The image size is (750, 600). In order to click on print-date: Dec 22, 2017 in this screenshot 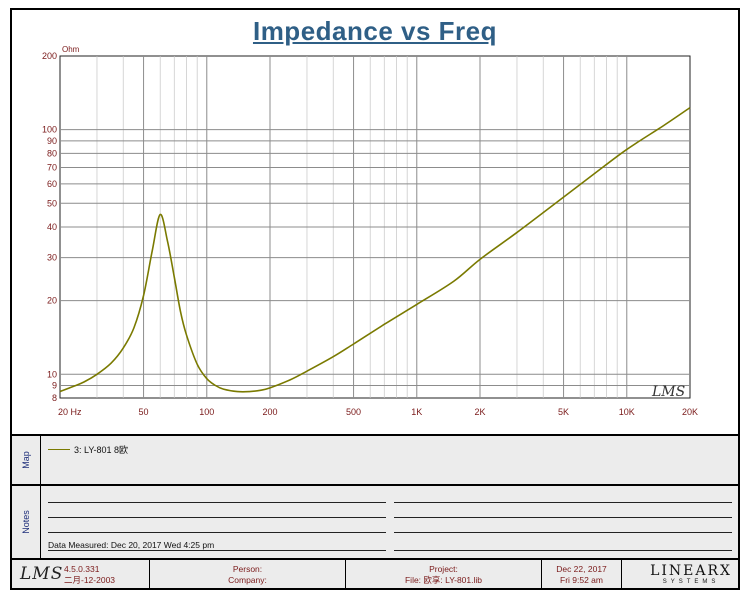, I will do `click(581, 569)`.